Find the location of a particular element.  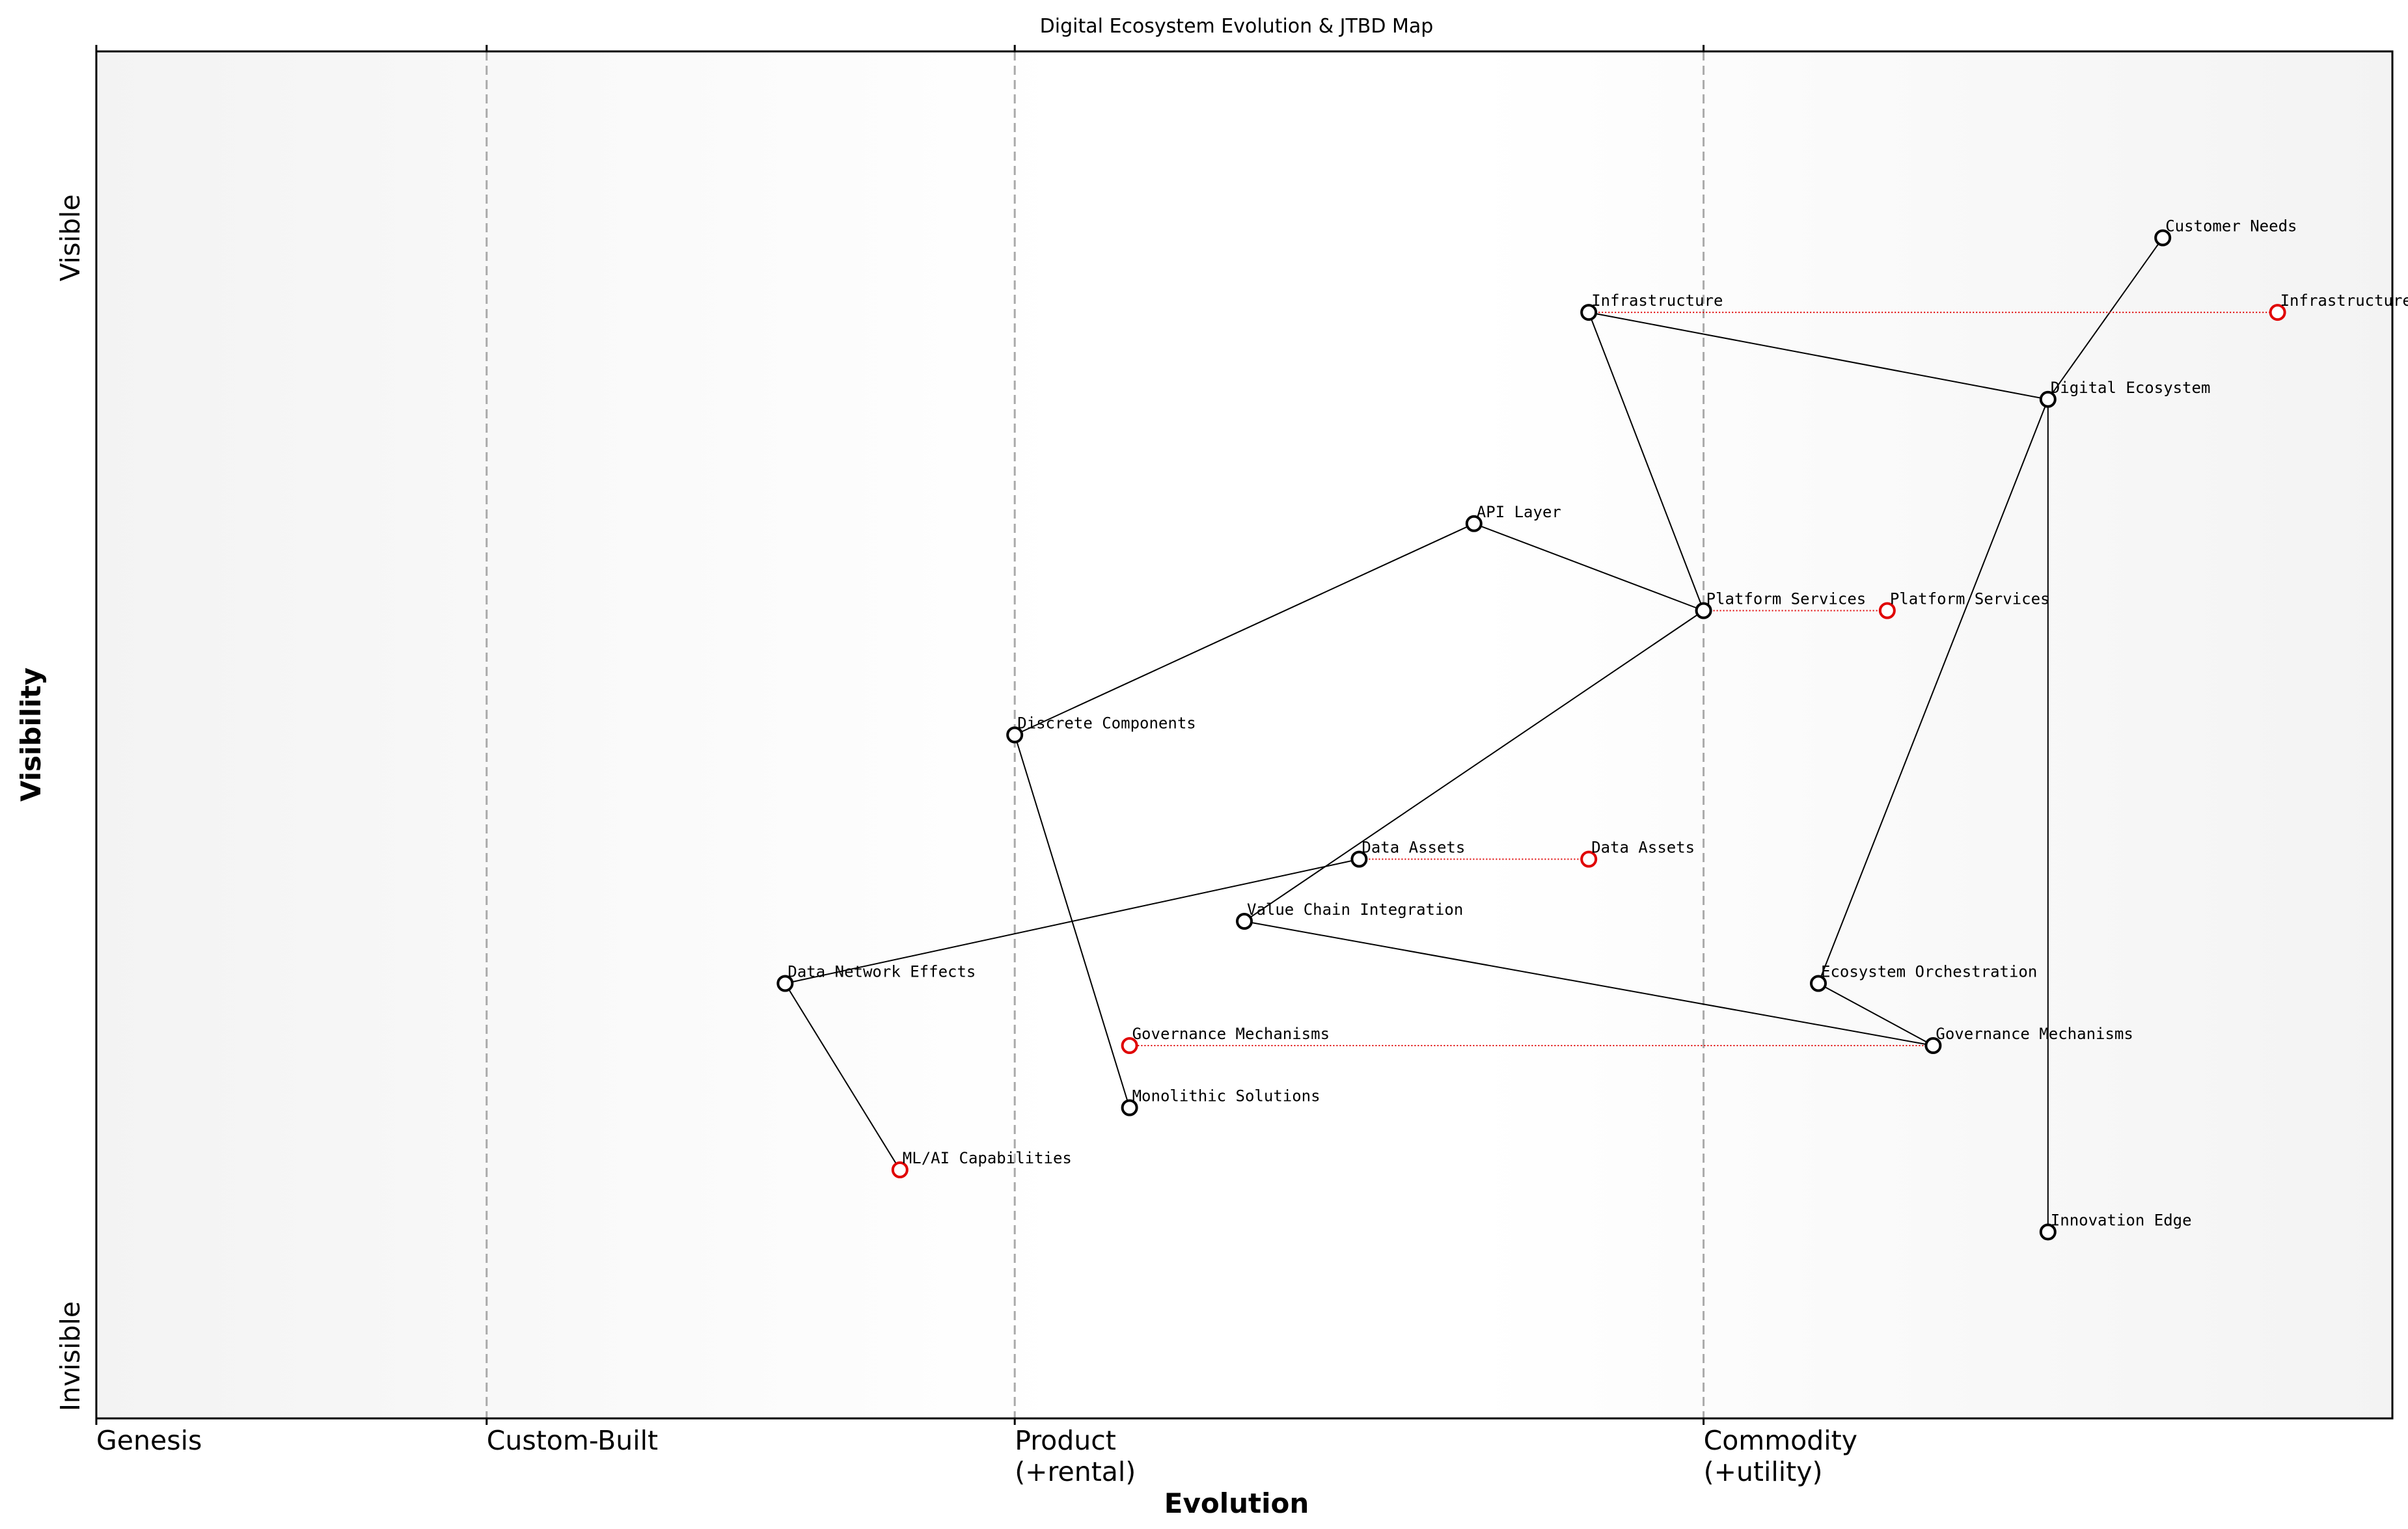

x-tick-label: Custom-Built is located at coordinates (572, 1440).